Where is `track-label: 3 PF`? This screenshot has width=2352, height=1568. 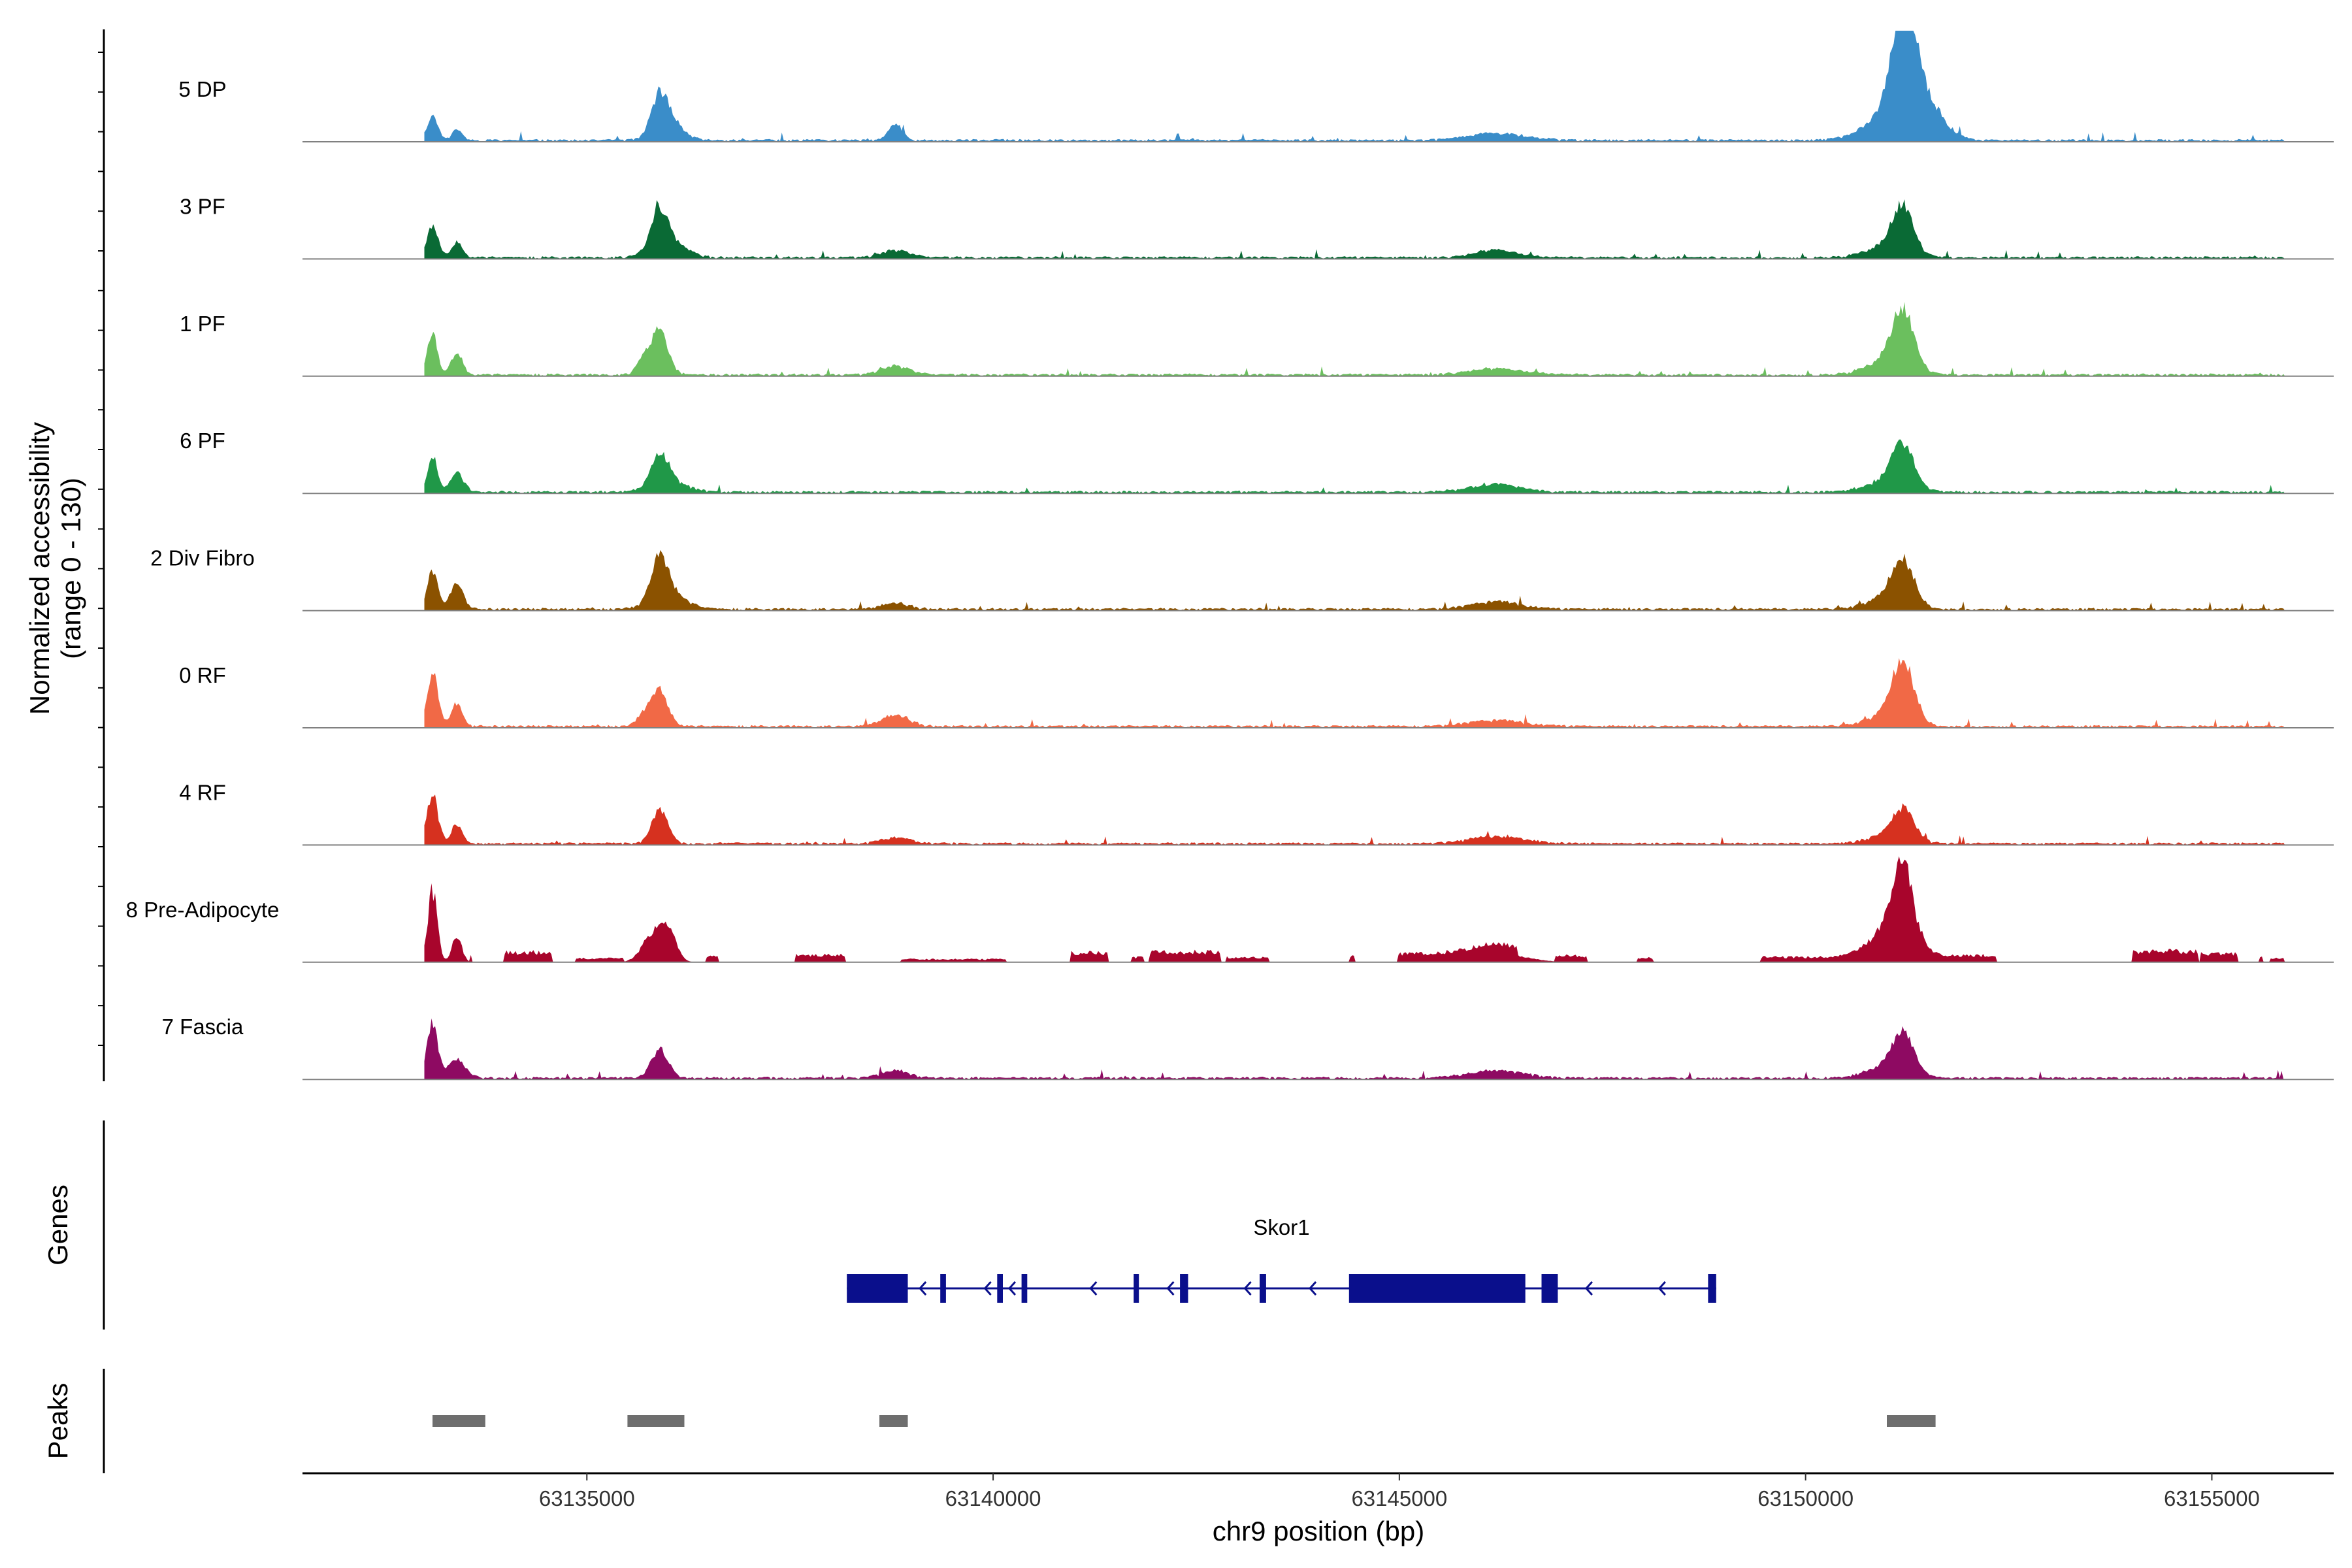
track-label: 3 PF is located at coordinates (202, 206).